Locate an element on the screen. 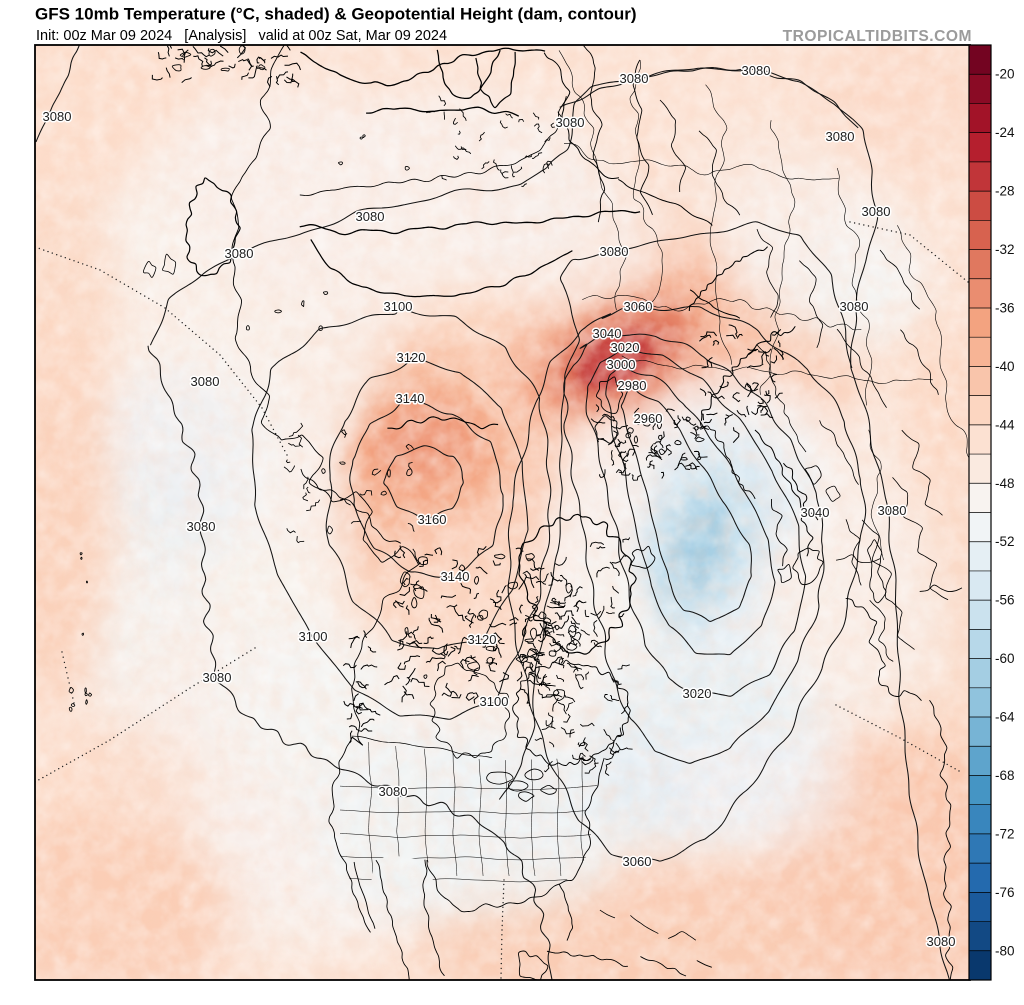 The height and width of the screenshot is (1005, 1024). svg-text: -20 is located at coordinates (1005, 74).